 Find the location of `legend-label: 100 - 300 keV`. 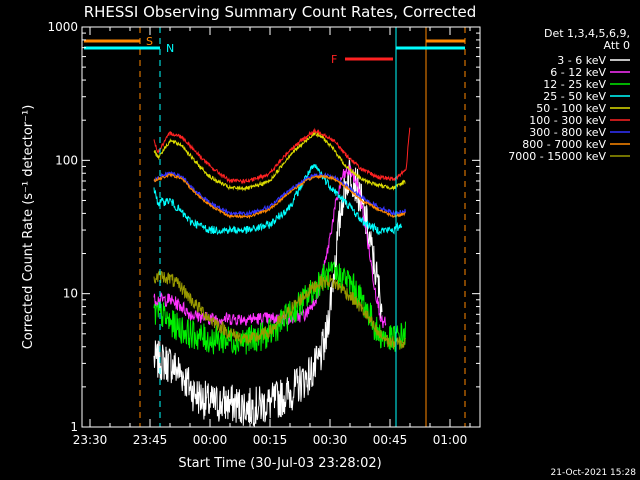

legend-label: 100 - 300 keV is located at coordinates (567, 120).